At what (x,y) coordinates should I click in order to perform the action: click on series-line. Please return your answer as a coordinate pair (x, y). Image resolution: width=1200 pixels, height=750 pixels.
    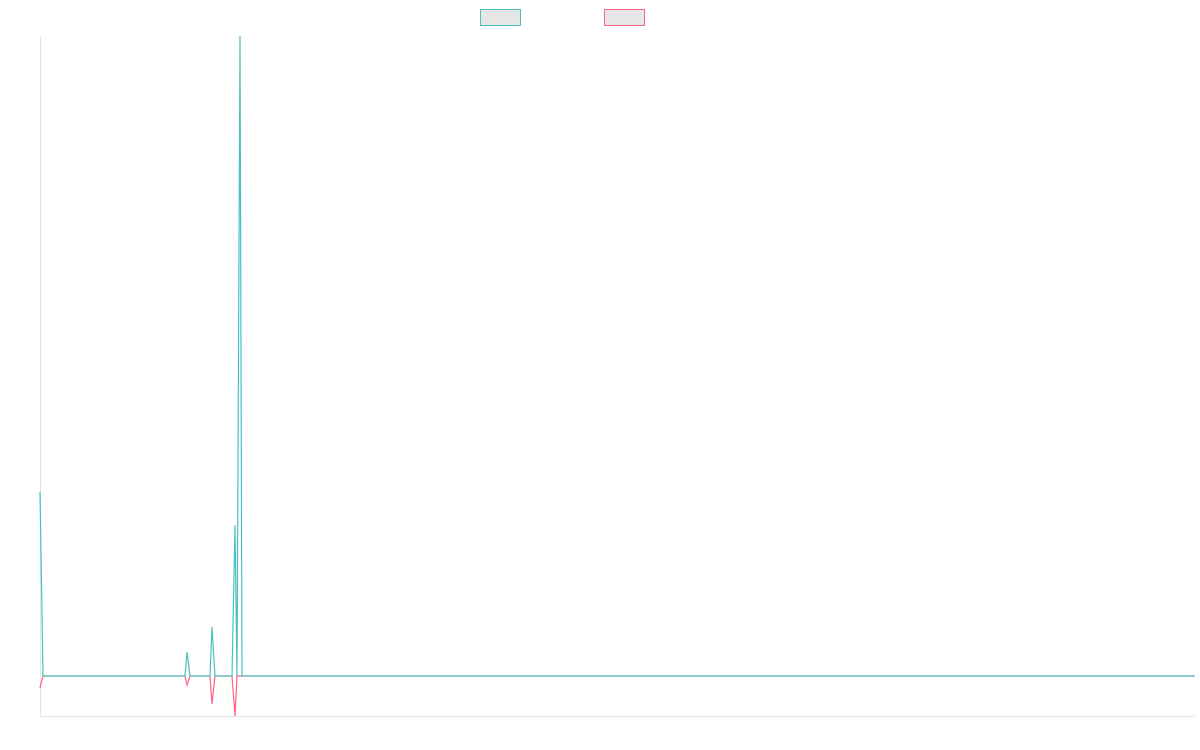
    Looking at the image, I should click on (617, 696).